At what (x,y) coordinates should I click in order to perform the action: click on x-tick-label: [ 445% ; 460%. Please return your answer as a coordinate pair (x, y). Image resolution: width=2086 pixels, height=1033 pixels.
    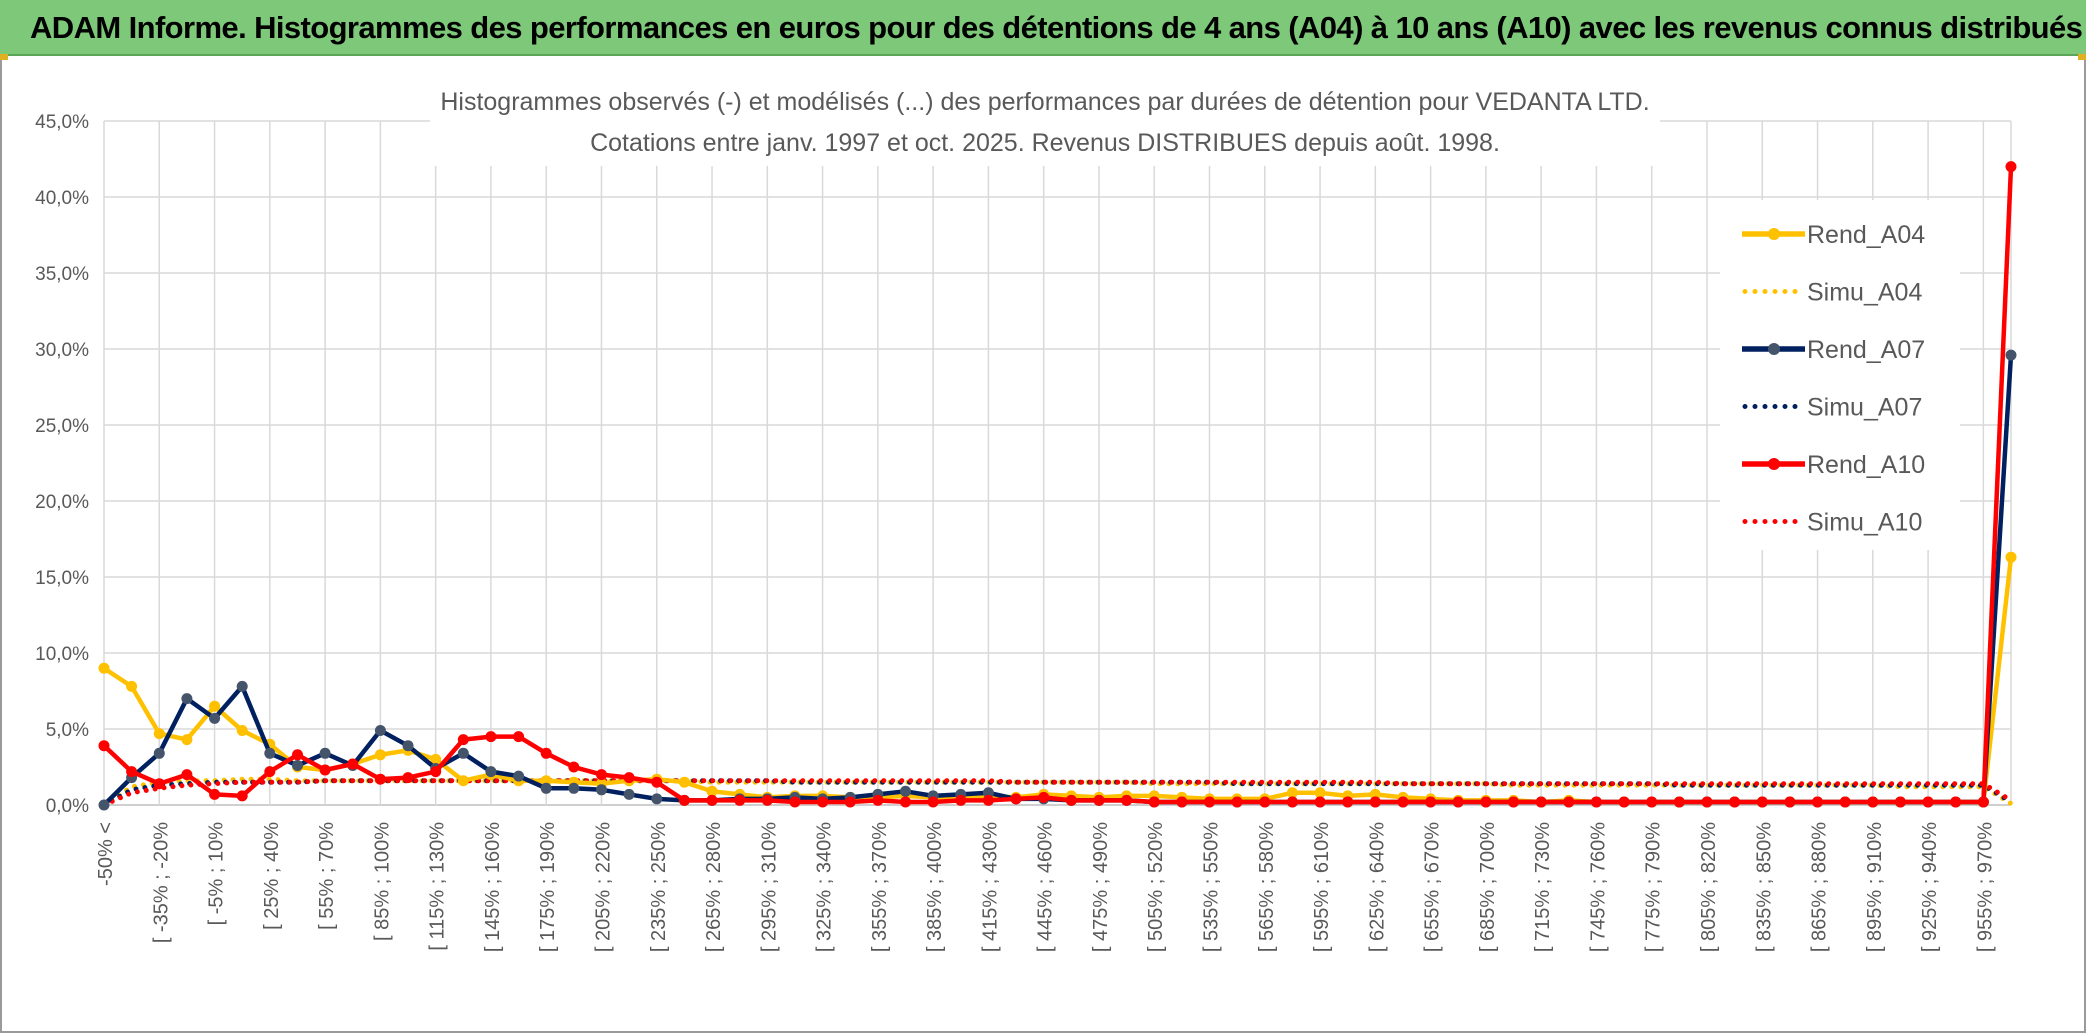
    Looking at the image, I should click on (1046, 887).